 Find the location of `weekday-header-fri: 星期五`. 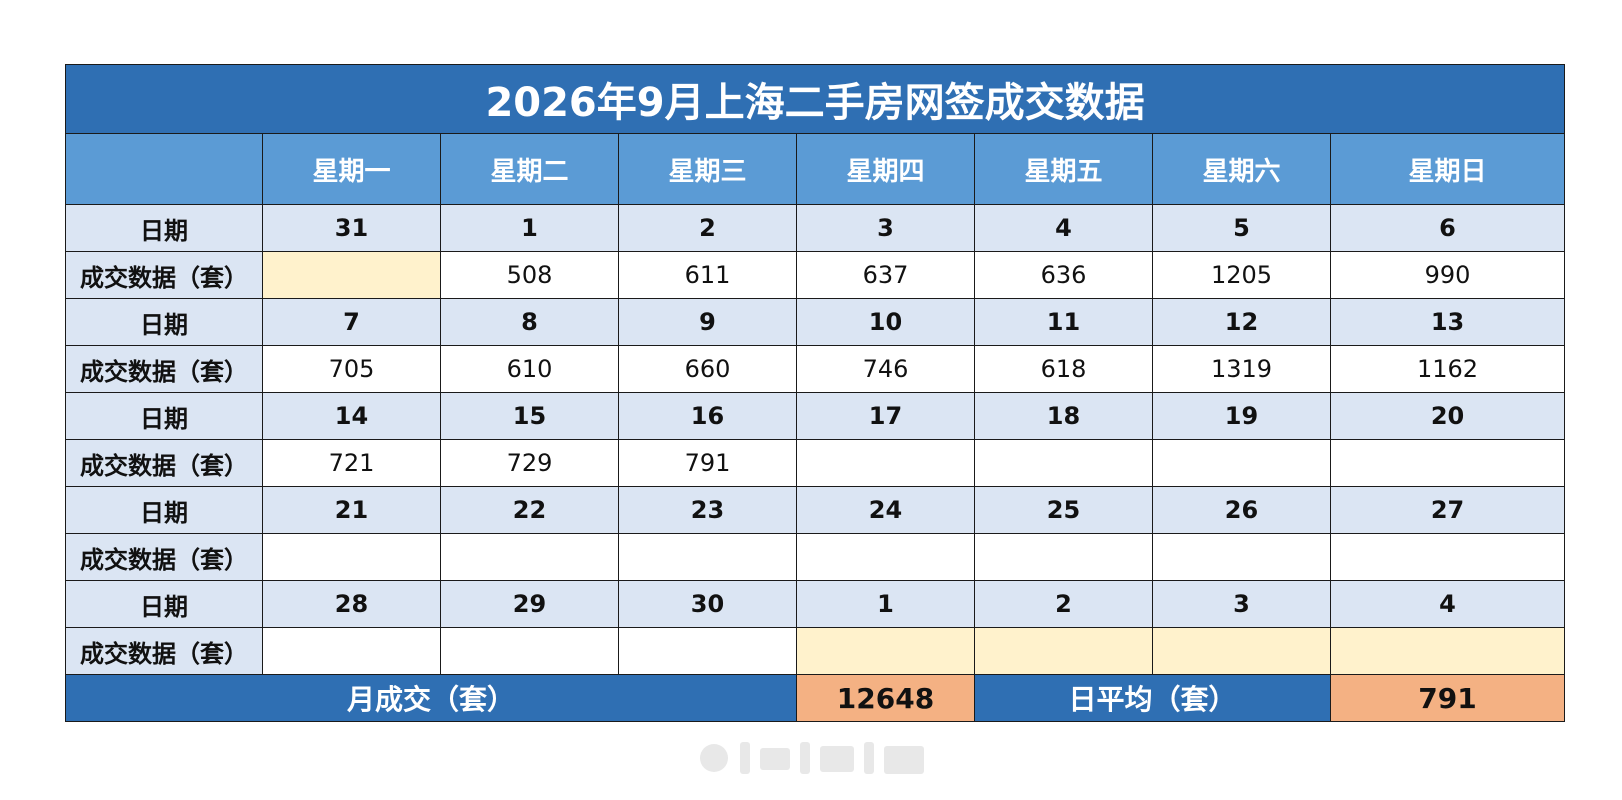

weekday-header-fri: 星期五 is located at coordinates (1063, 169).